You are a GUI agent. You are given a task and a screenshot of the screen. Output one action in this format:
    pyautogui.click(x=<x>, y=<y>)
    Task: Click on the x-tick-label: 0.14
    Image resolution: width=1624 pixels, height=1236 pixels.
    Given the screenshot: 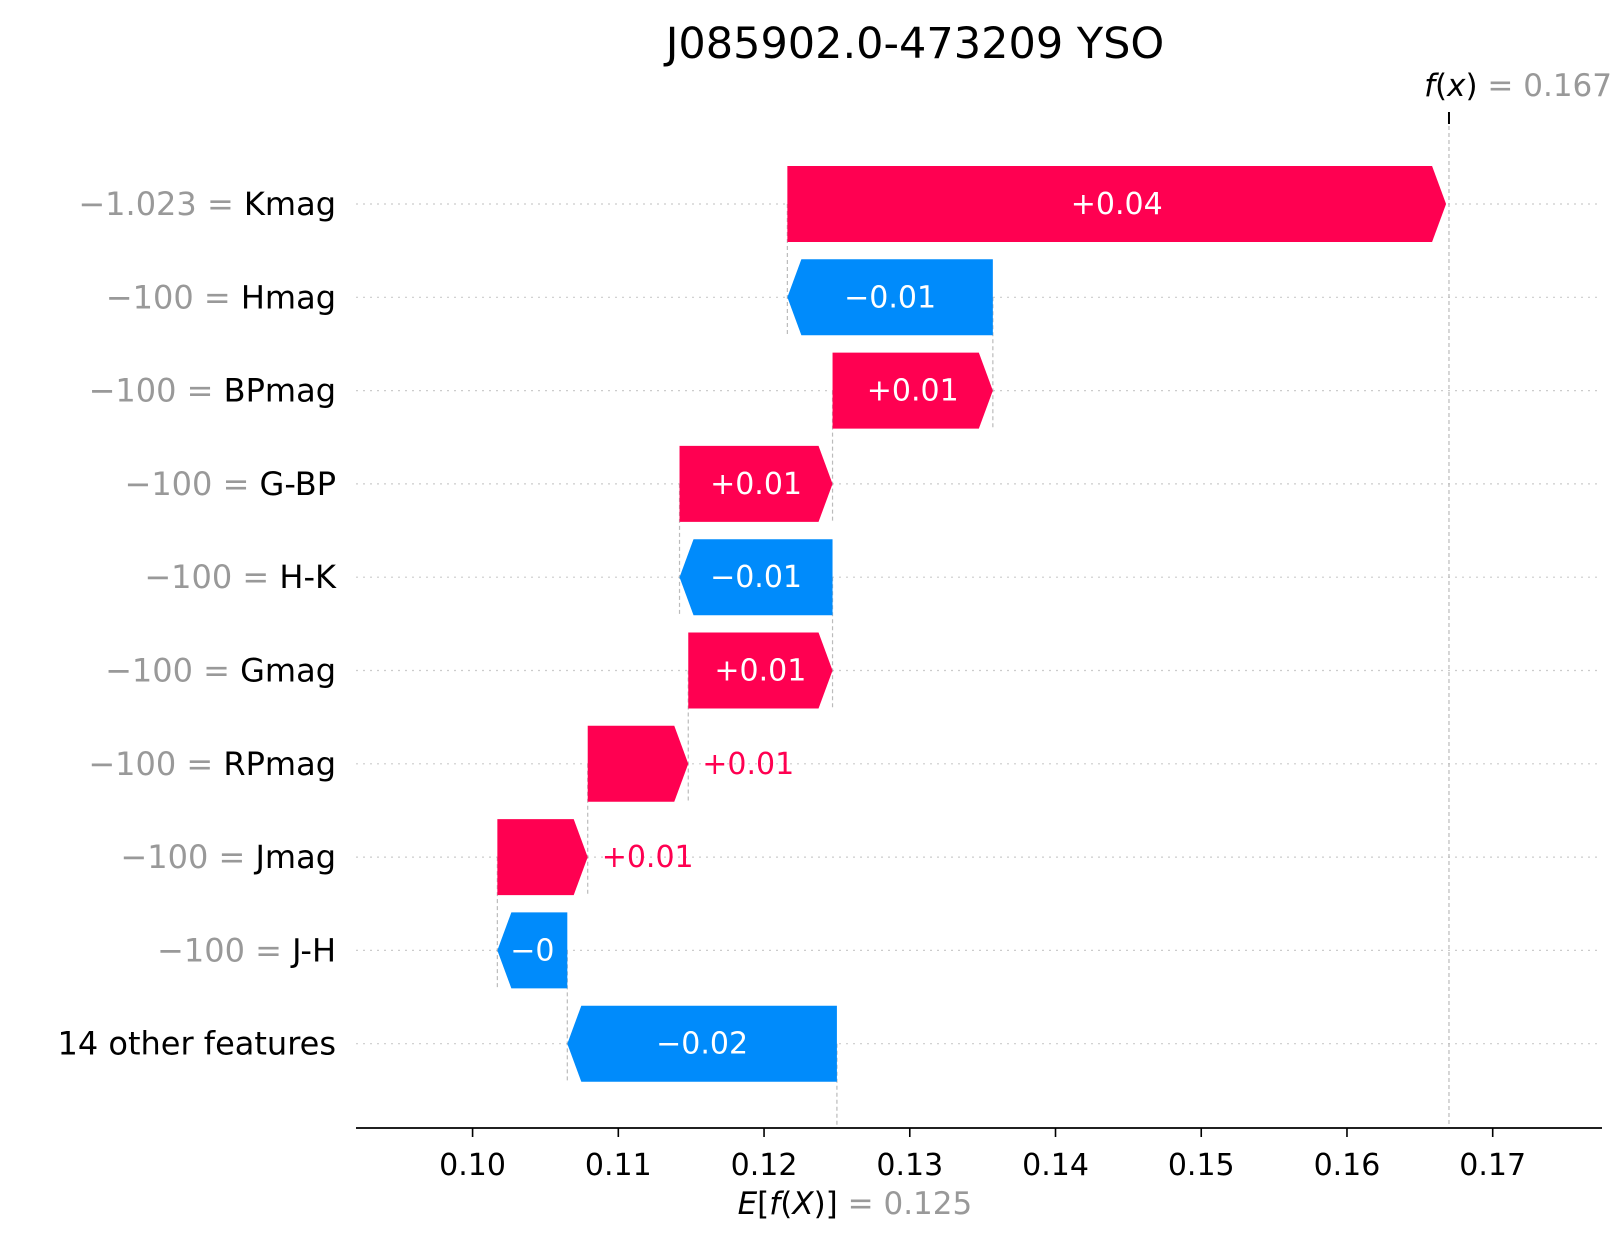 What is the action you would take?
    pyautogui.click(x=1055, y=1165)
    